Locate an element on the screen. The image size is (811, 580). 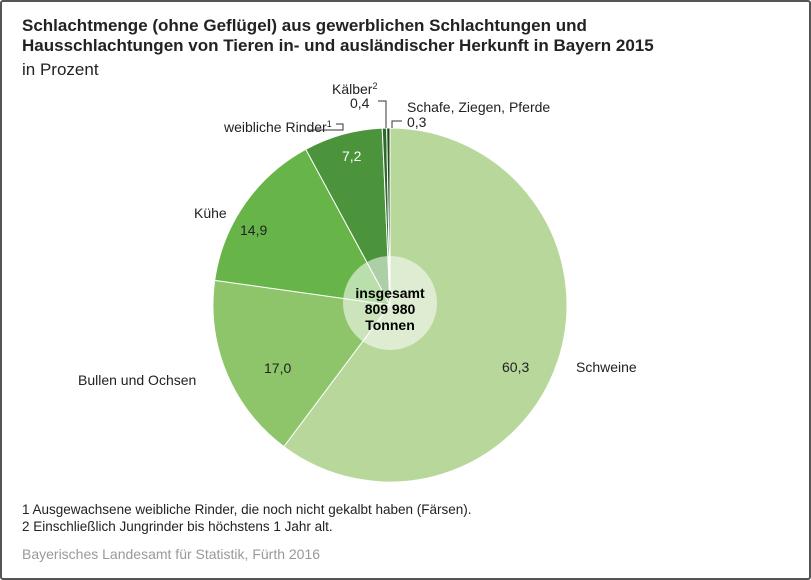
label-weibliche-rinder-text: weibliche Rinder is located at coordinates (275, 127).